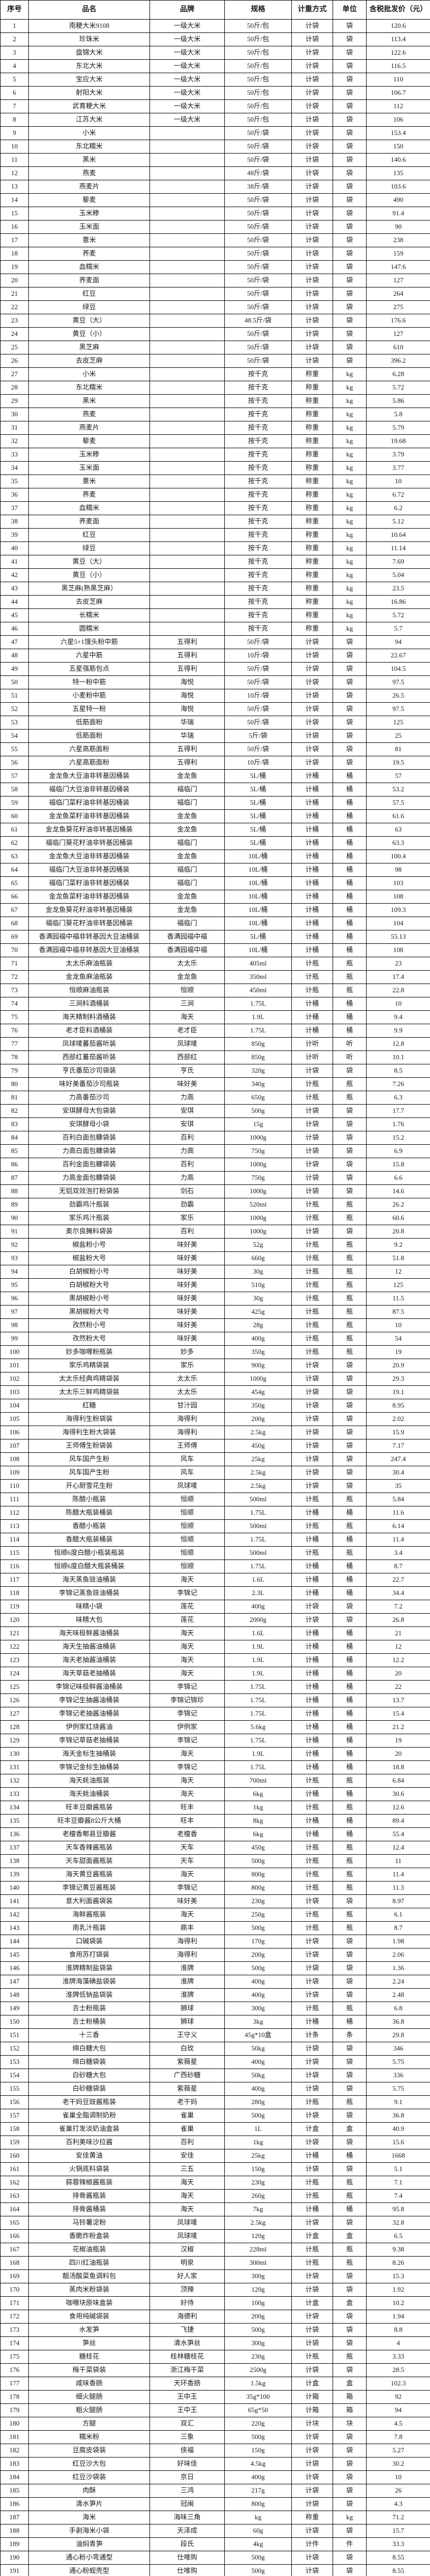  Describe the element at coordinates (89, 1767) in the screenshot. I see `cell-col-name: 李锦记金标生抽桶装` at that location.